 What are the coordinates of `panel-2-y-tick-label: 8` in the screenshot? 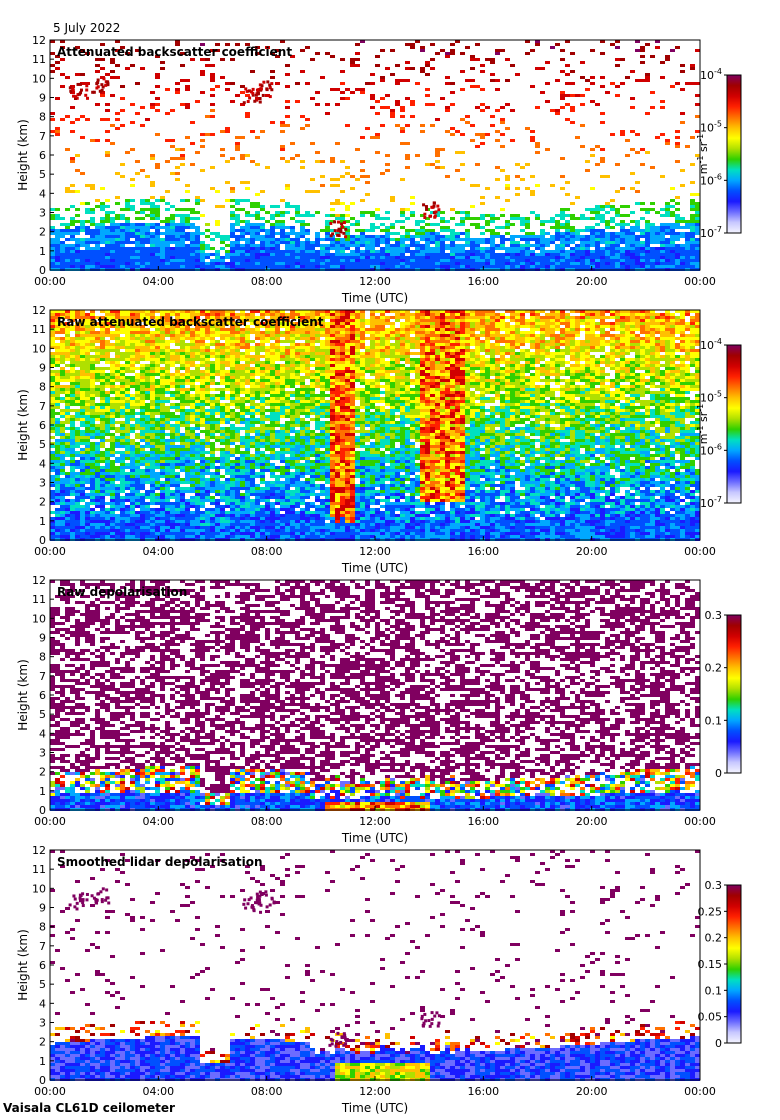 It's located at (42, 387).